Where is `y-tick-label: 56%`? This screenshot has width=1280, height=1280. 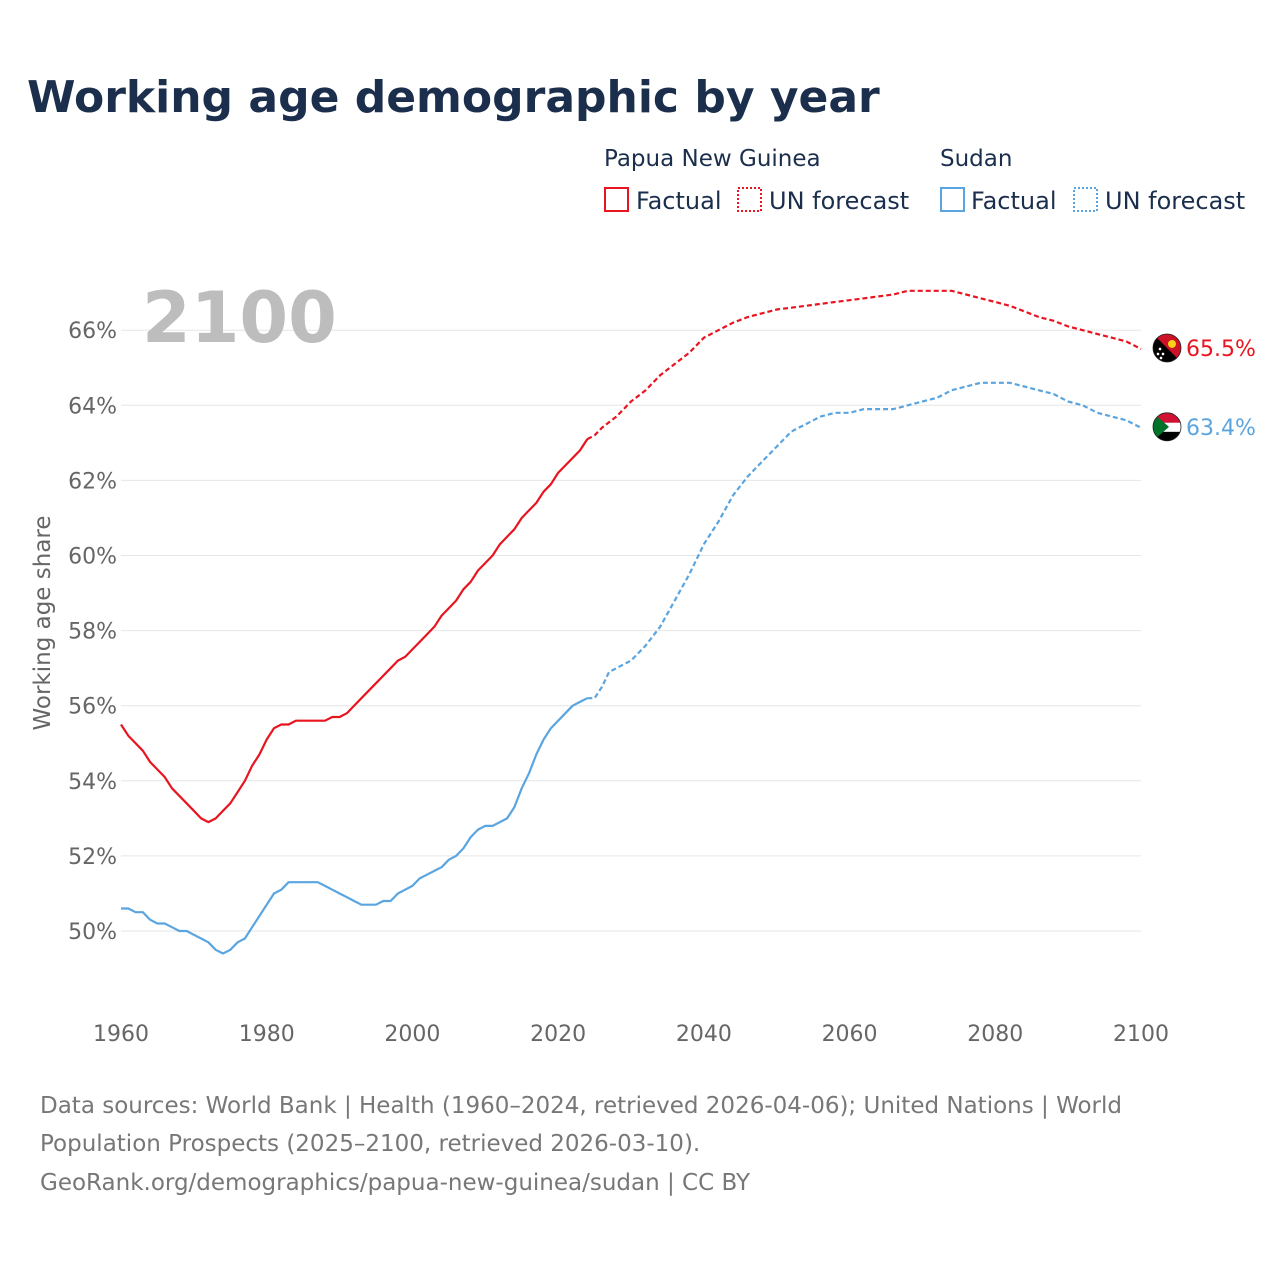 y-tick-label: 56% is located at coordinates (92, 707).